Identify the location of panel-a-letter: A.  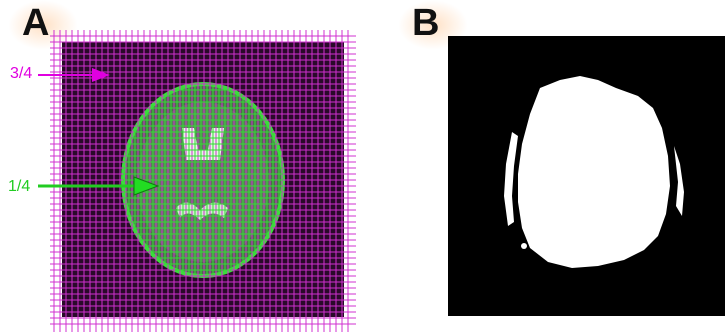
(36, 23).